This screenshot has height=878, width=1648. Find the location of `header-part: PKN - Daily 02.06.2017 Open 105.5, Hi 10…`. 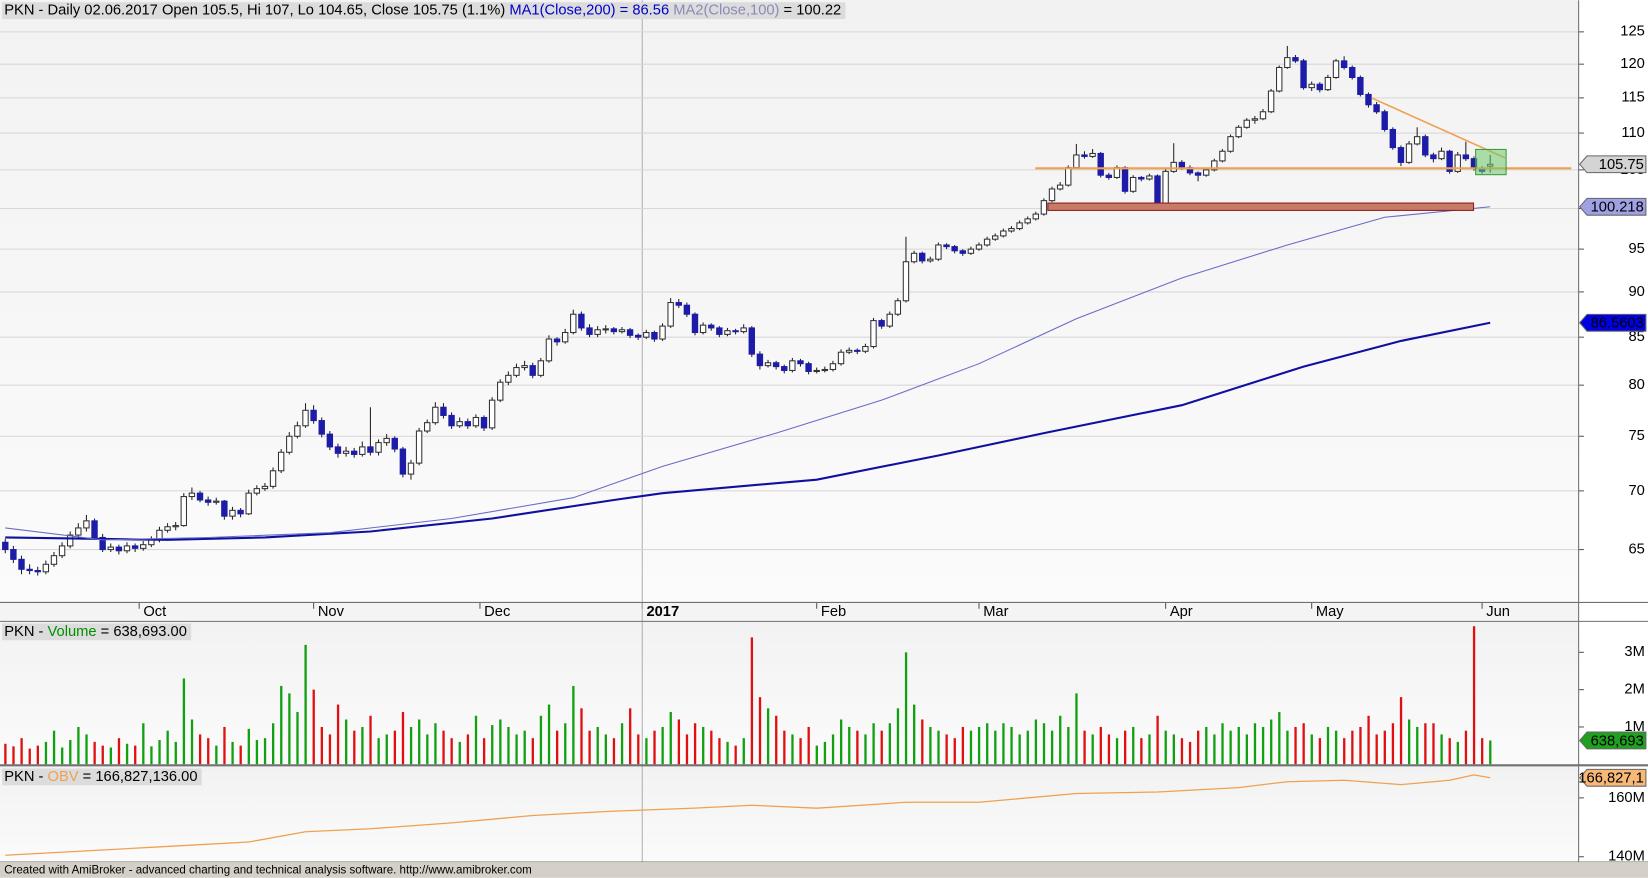

header-part: PKN - Daily 02.06.2017 Open 105.5, Hi 10… is located at coordinates (256, 11).